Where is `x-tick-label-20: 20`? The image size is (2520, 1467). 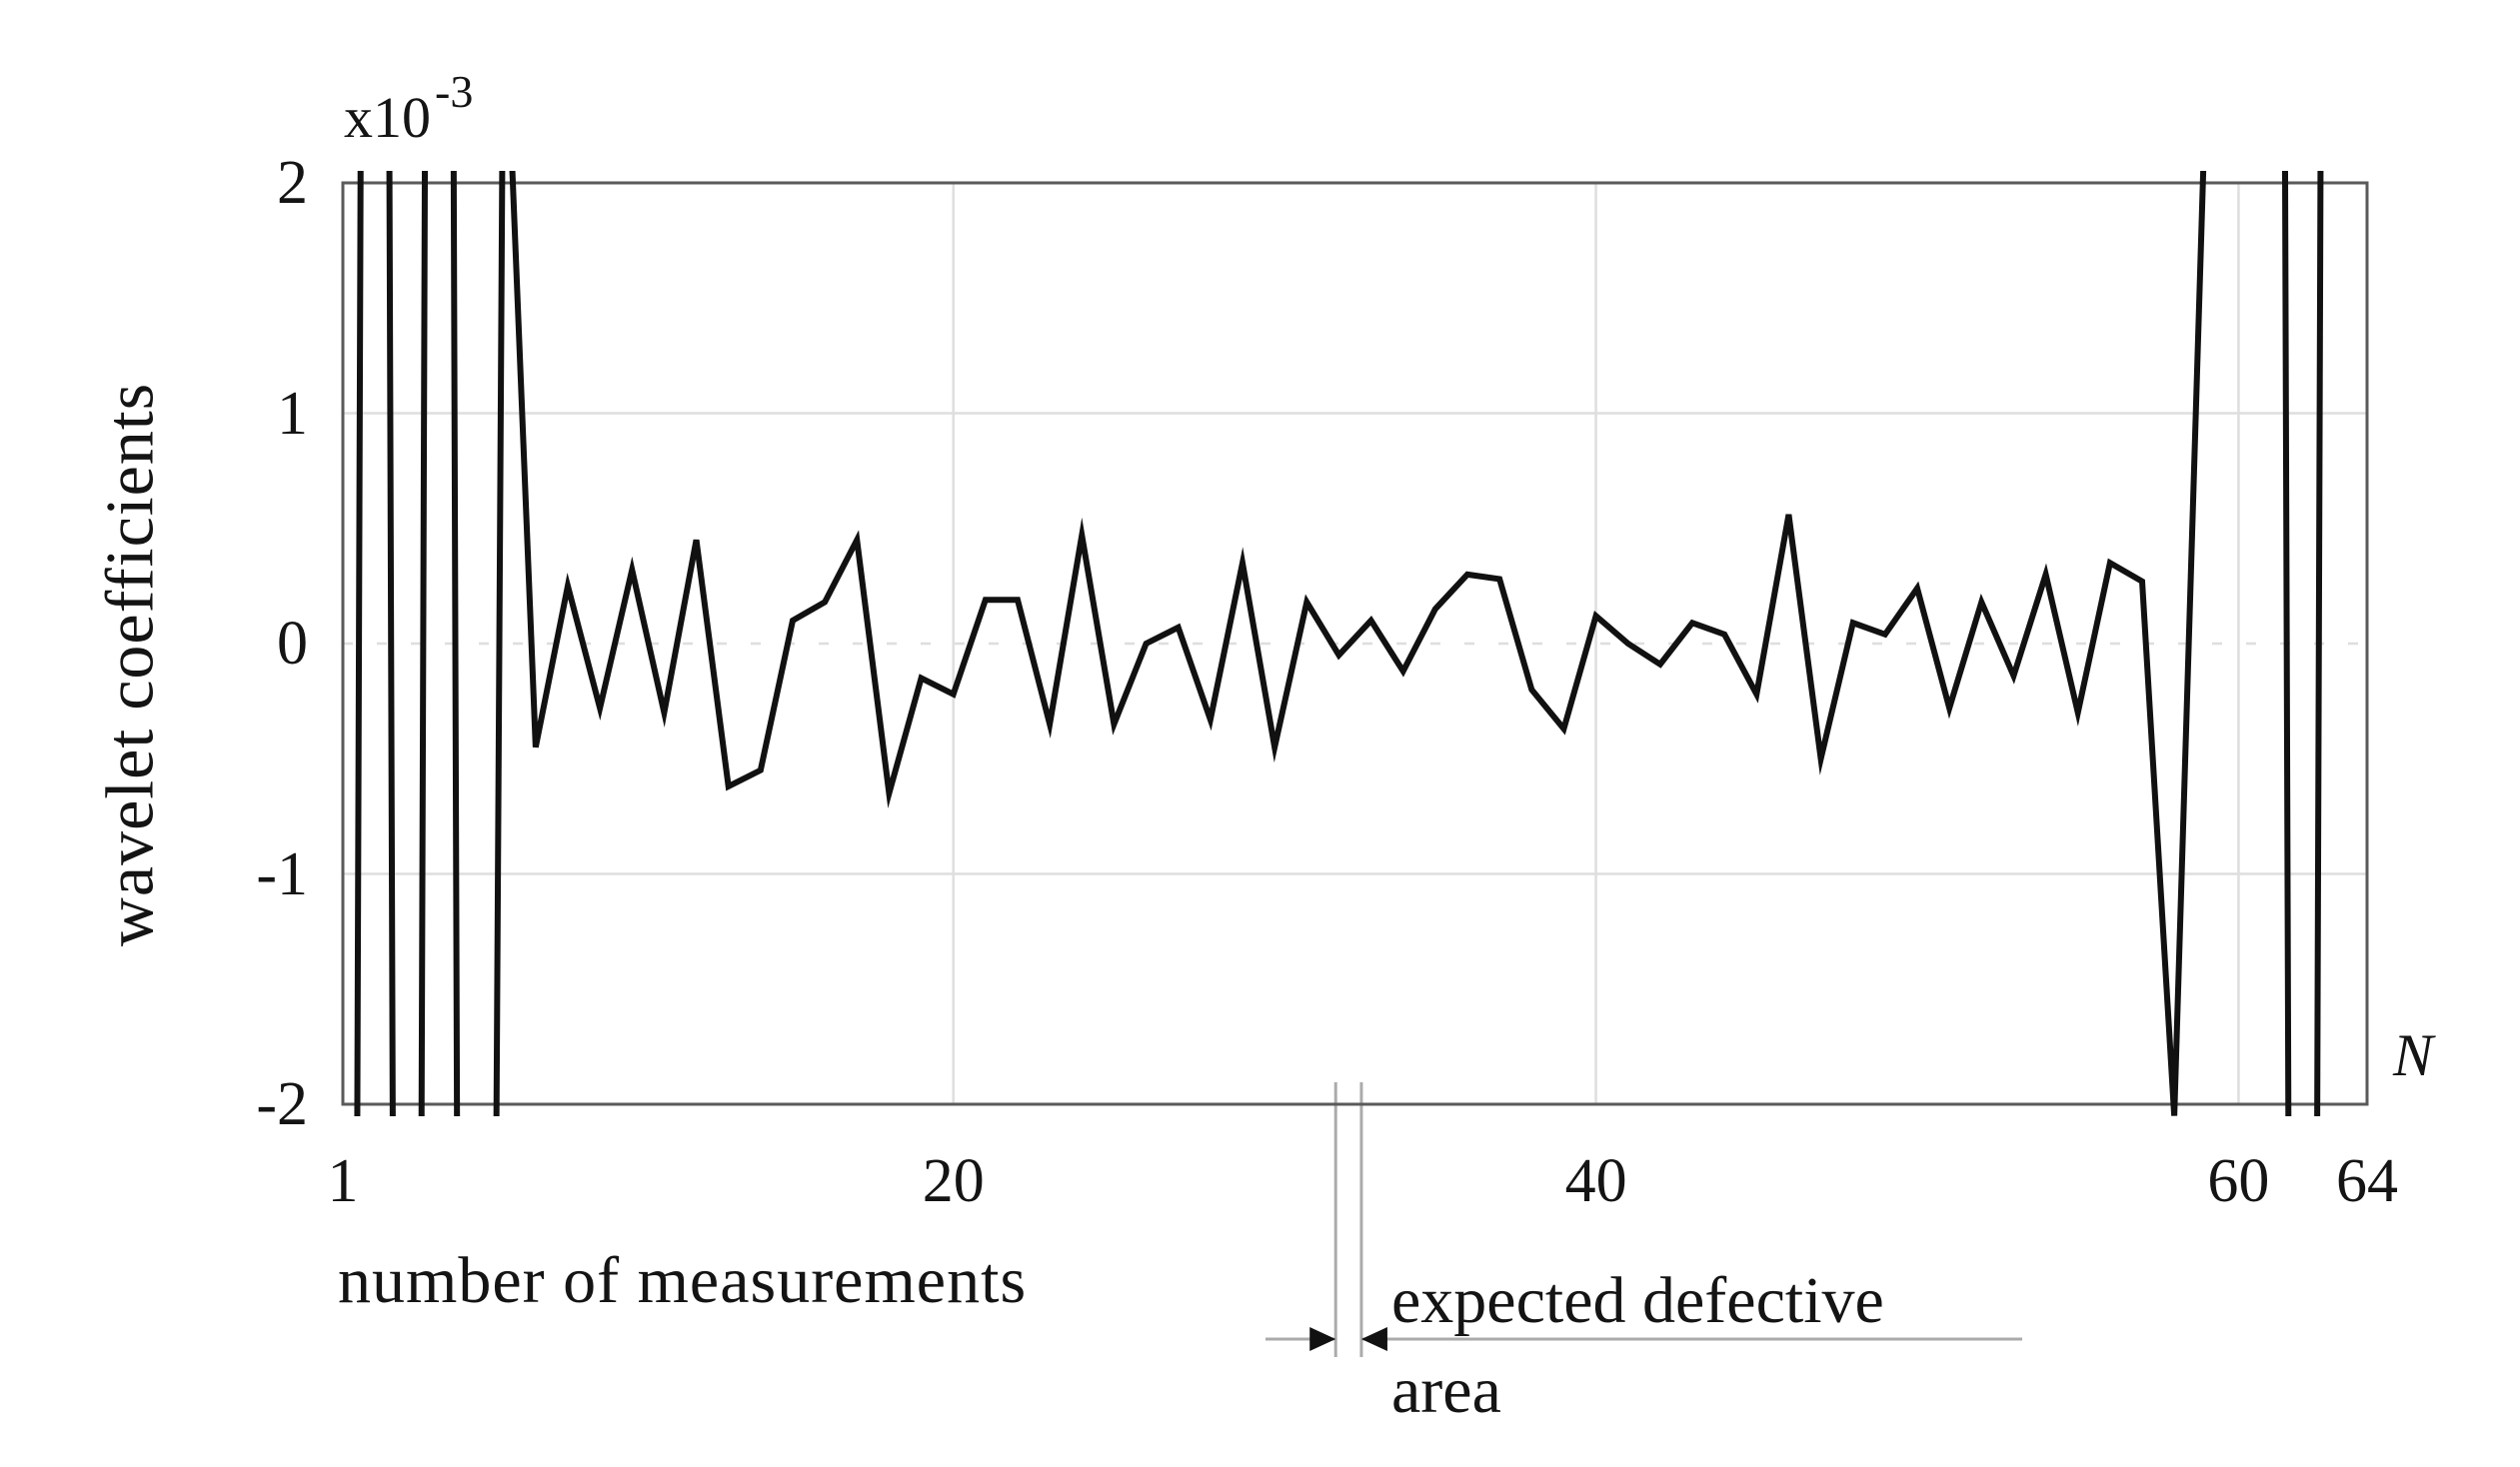
x-tick-label-20: 20 is located at coordinates (953, 1181).